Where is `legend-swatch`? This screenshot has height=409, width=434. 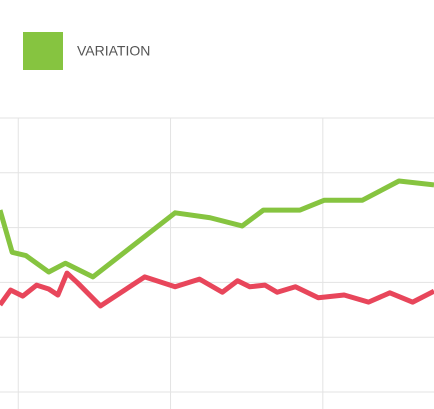 legend-swatch is located at coordinates (43, 51).